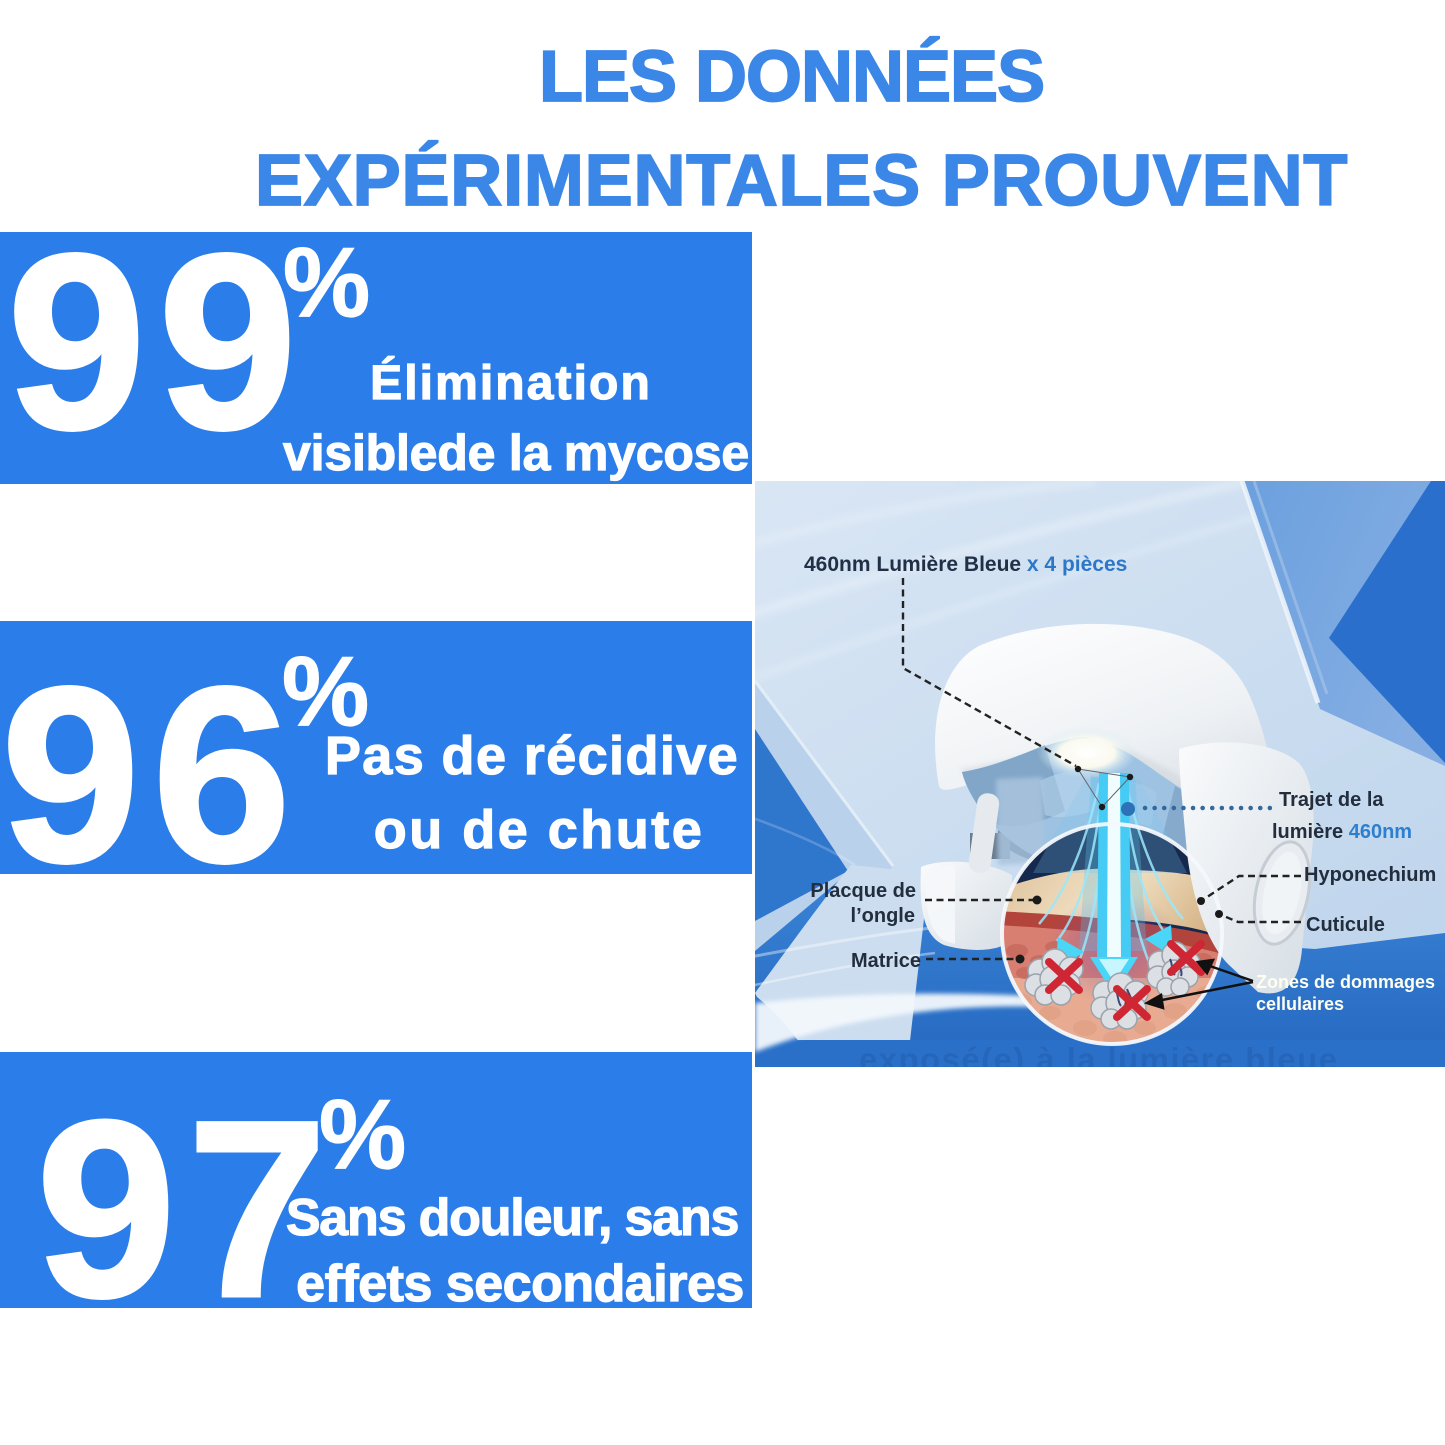  What do you see at coordinates (1331, 800) in the screenshot?
I see `svg-text: Trajet de la` at bounding box center [1331, 800].